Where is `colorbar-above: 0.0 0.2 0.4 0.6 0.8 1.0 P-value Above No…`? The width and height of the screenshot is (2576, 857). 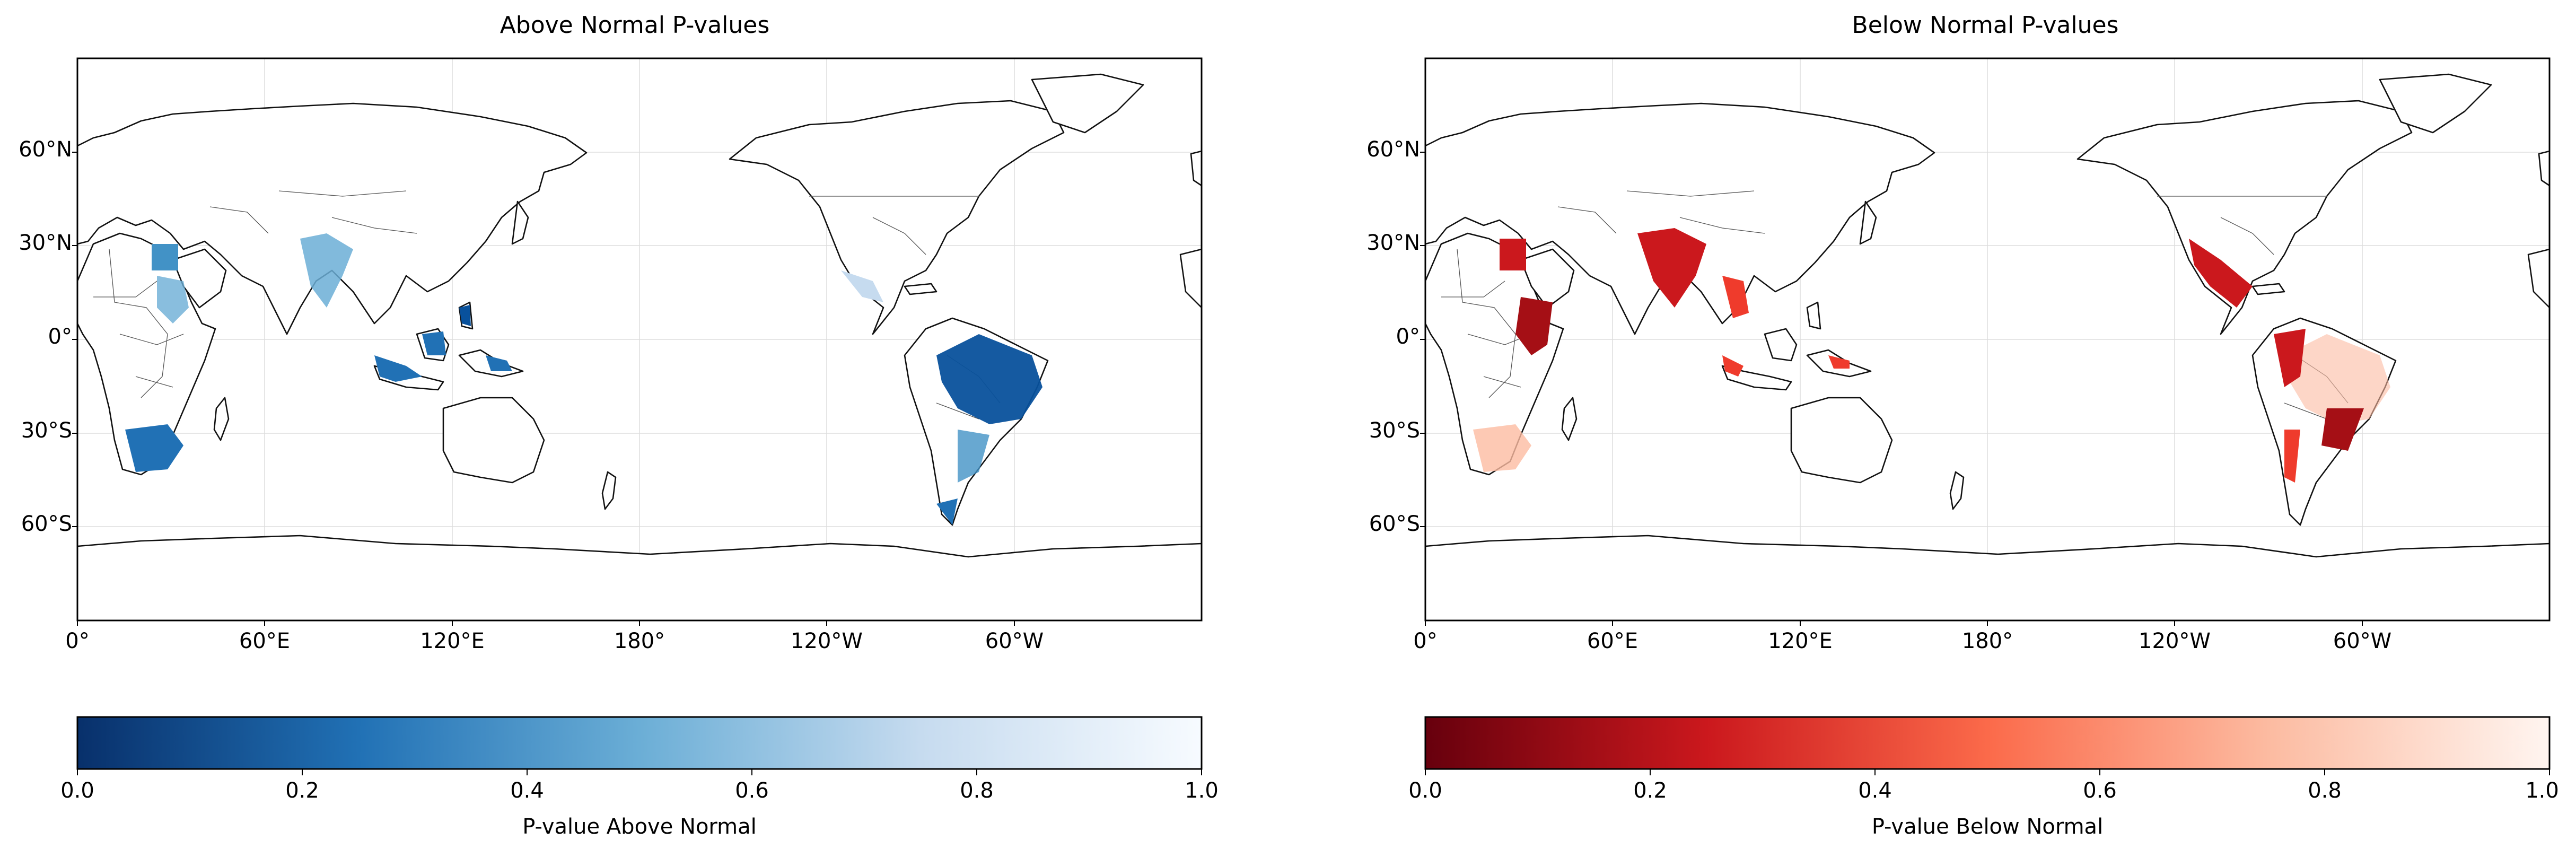
colorbar-above: 0.0 0.2 0.4 0.6 0.8 1.0 P-value Above No… is located at coordinates (639, 777).